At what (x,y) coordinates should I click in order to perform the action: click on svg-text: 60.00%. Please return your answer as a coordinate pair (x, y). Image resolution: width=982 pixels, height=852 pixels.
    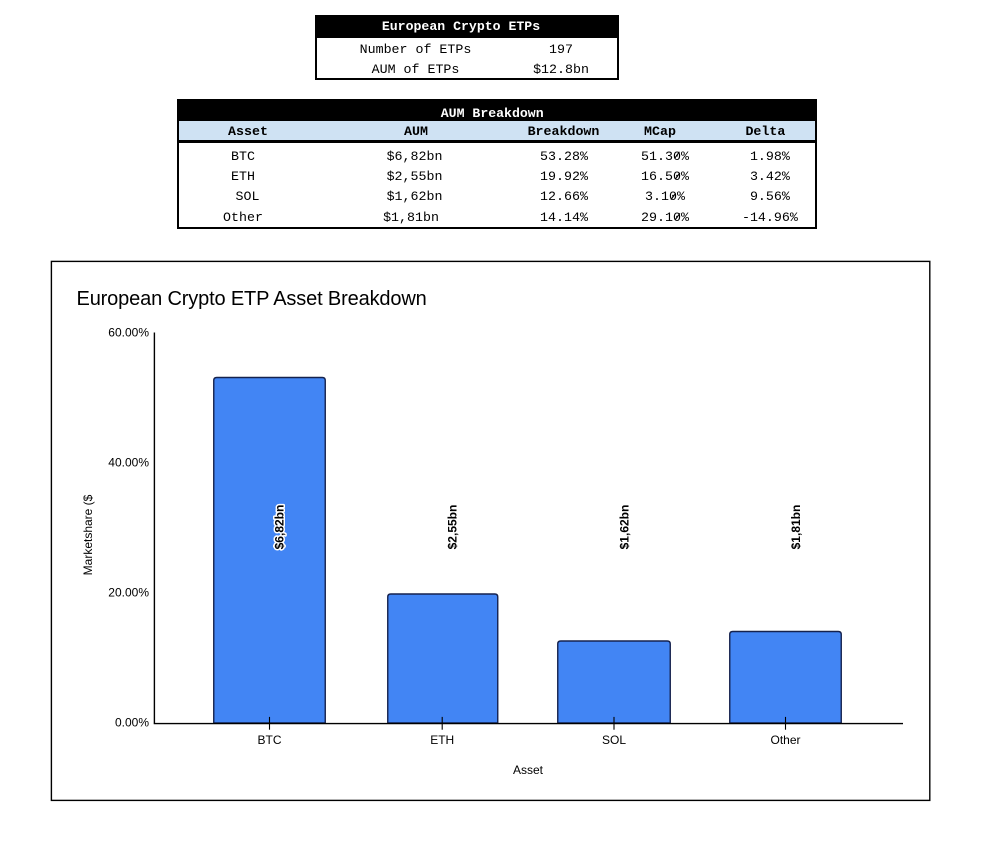
    Looking at the image, I should click on (128, 333).